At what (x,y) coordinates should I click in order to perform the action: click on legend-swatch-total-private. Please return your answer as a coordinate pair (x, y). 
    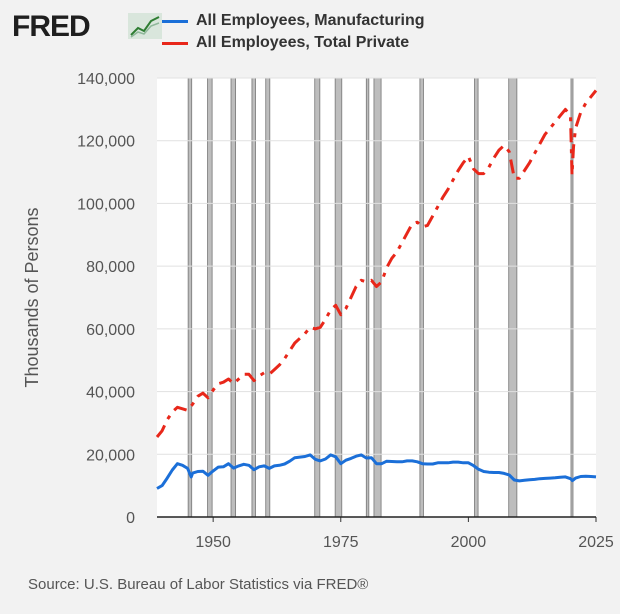
    Looking at the image, I should click on (175, 43).